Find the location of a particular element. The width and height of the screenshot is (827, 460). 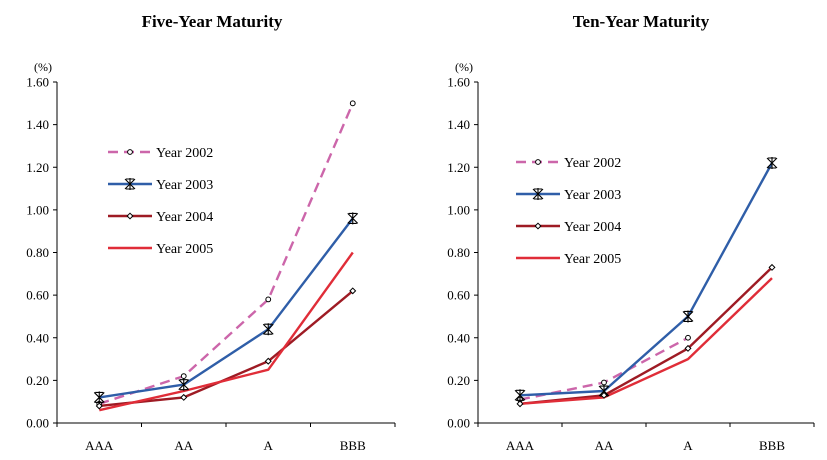

series-line-year-2003 is located at coordinates (226, 308).